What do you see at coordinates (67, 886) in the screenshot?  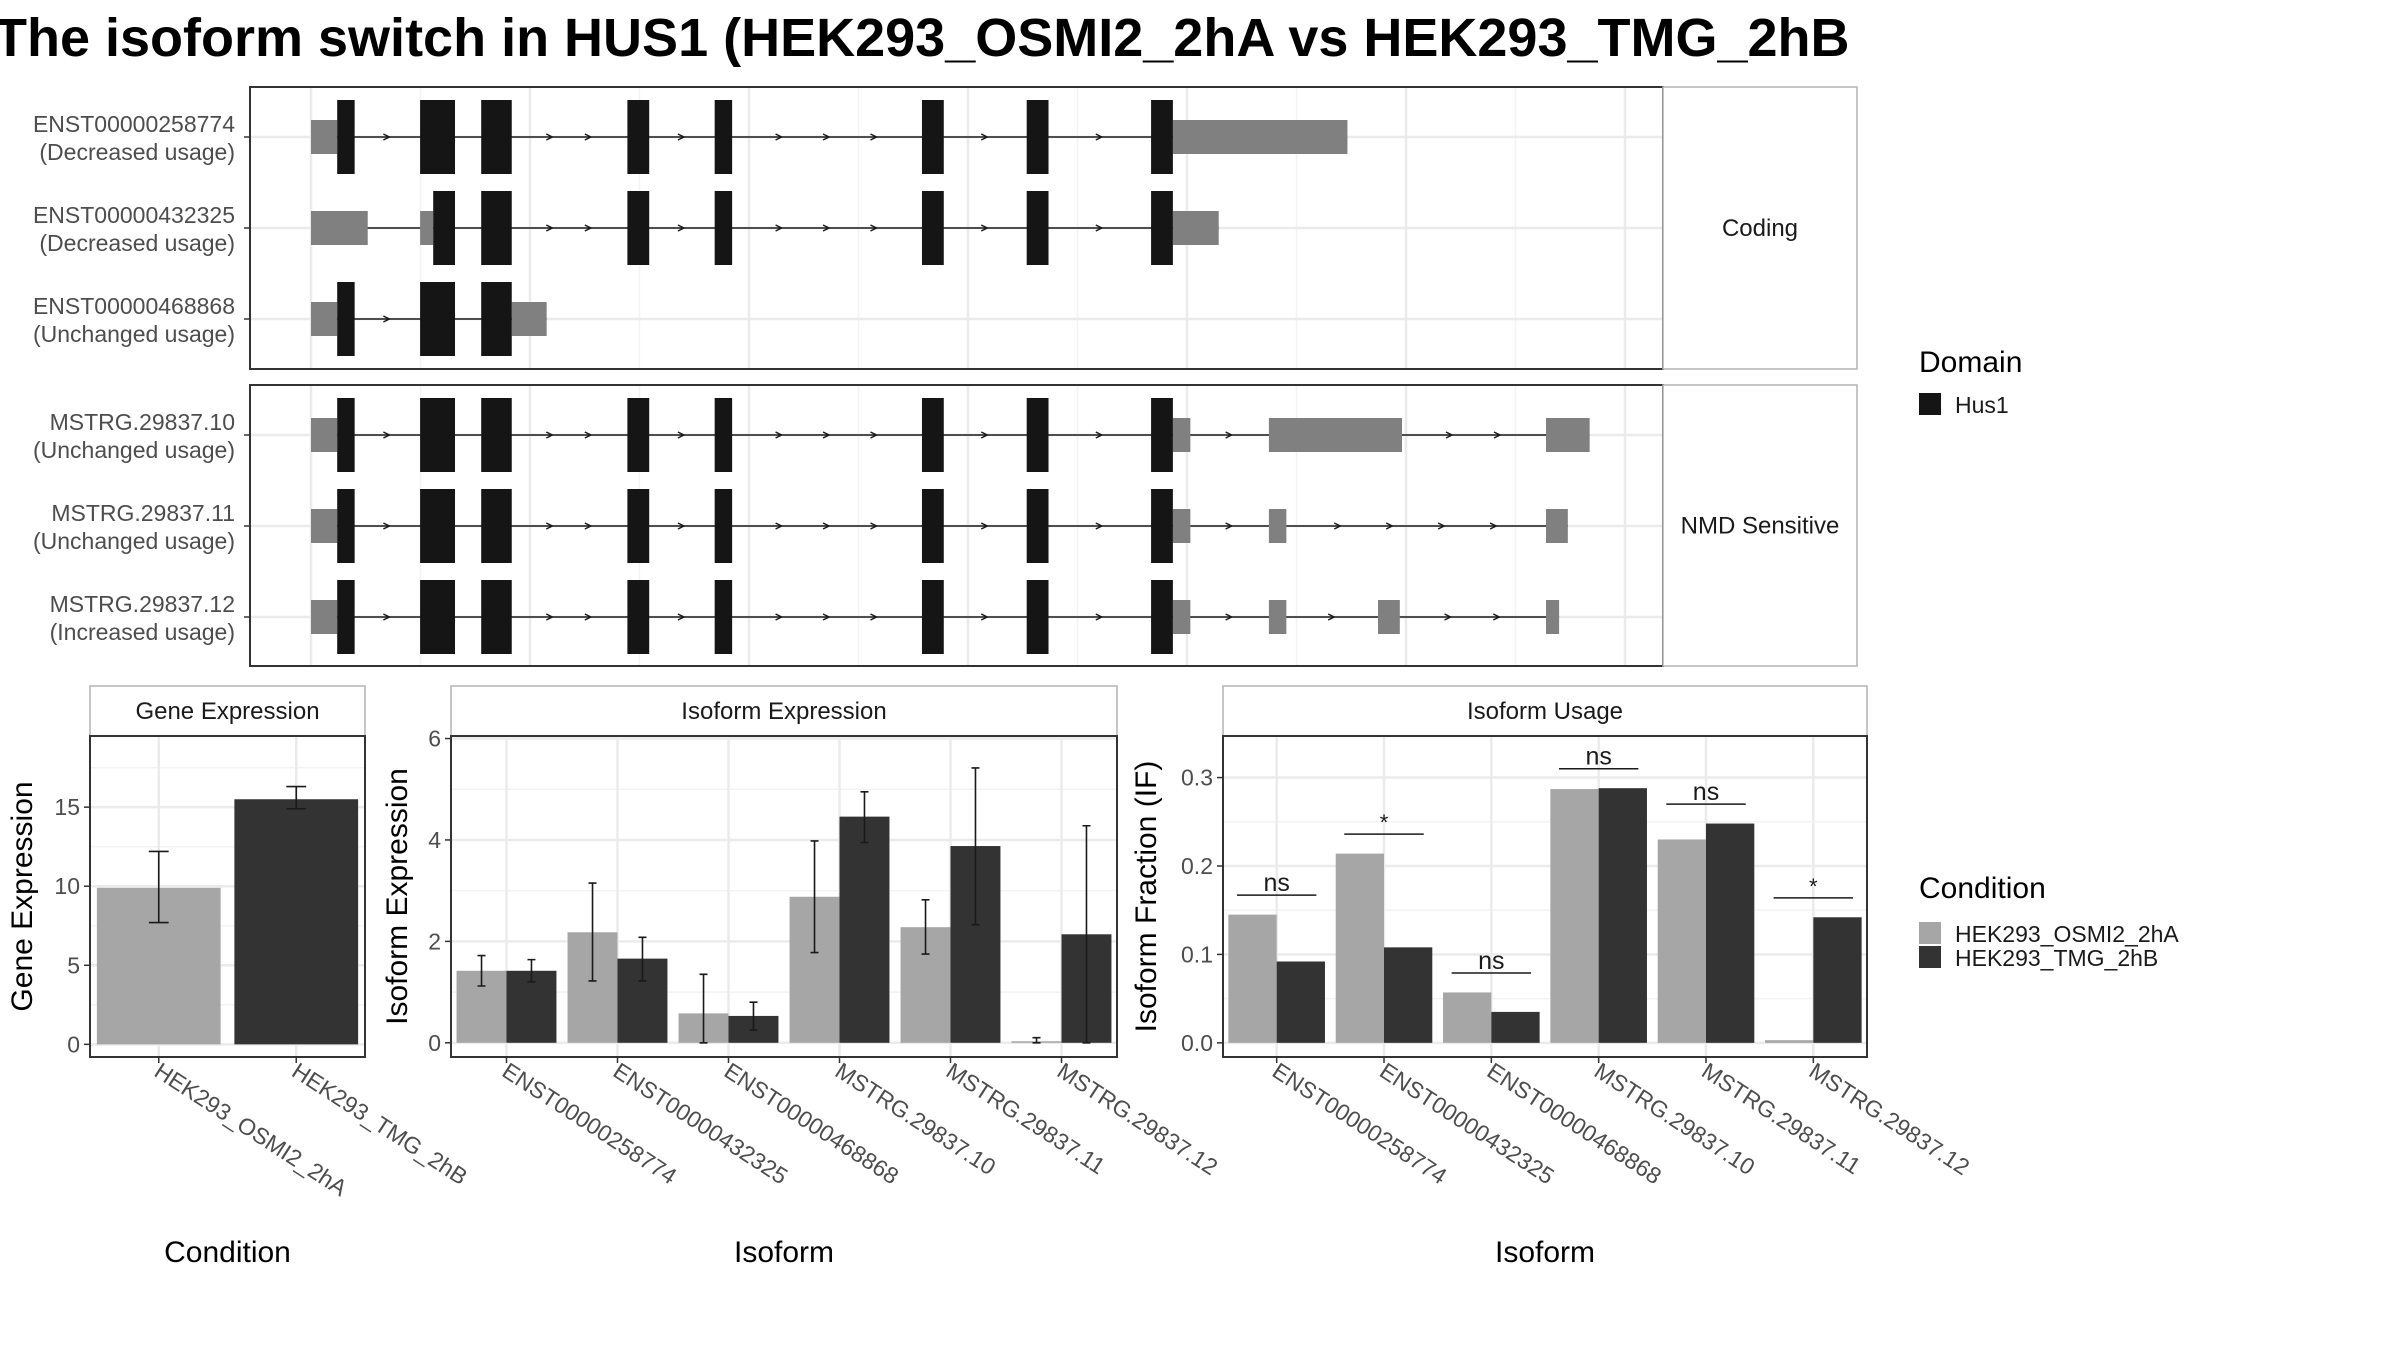 I see `y-tick-label: 10` at bounding box center [67, 886].